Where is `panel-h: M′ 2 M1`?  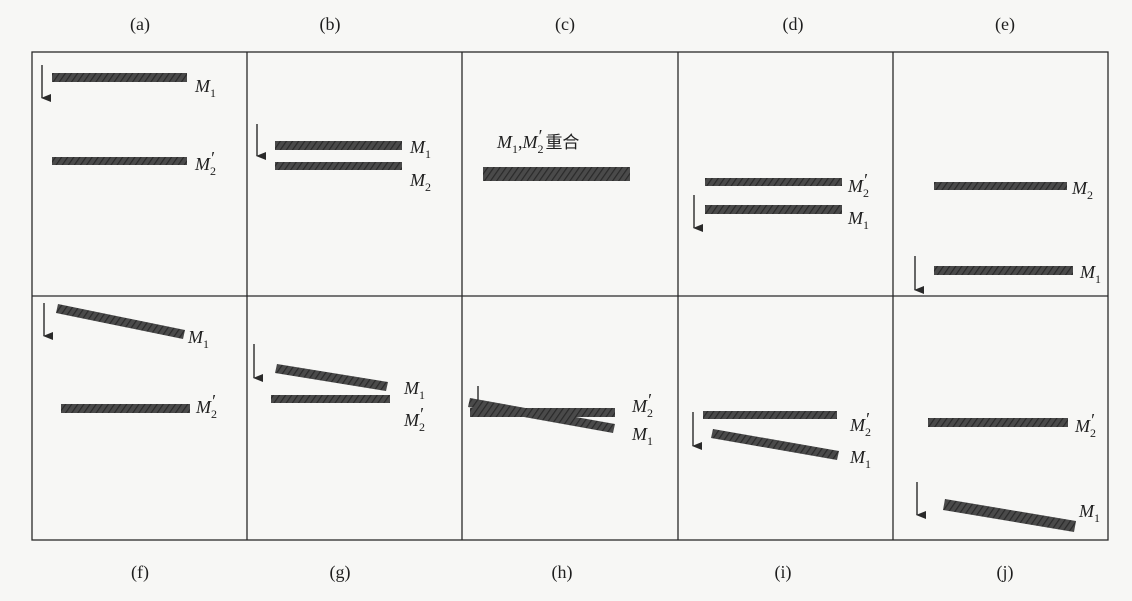 panel-h: M′ 2 M1 is located at coordinates (560, 417).